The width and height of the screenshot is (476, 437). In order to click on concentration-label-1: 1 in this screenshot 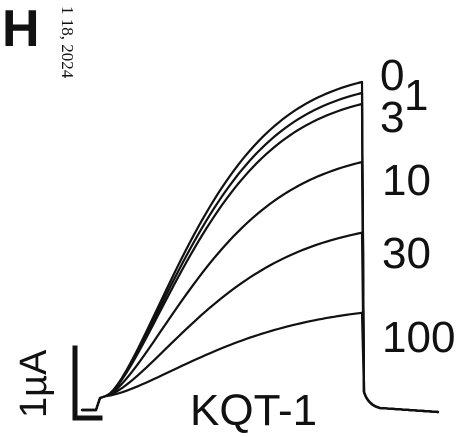, I will do `click(416, 95)`.